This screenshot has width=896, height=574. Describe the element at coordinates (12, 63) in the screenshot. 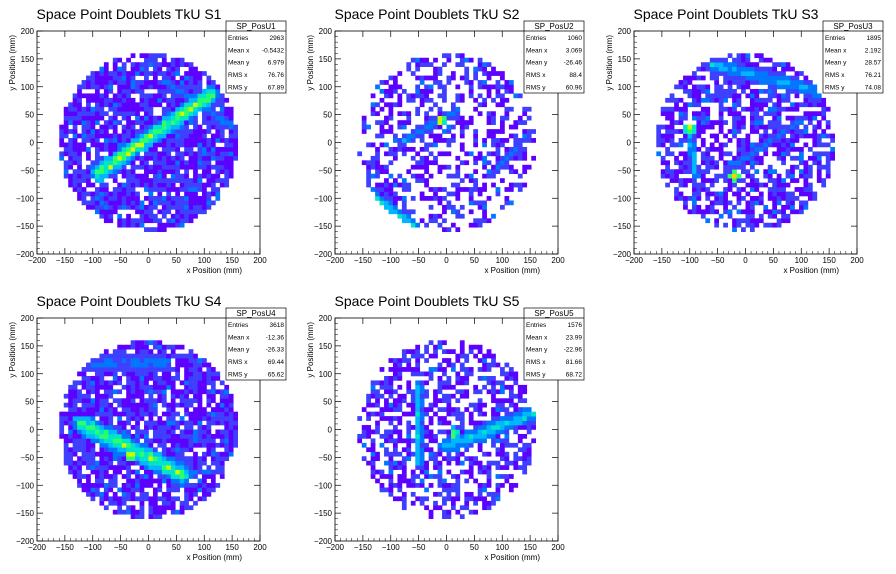

I see `y-axis-label: y Position (mm)` at that location.